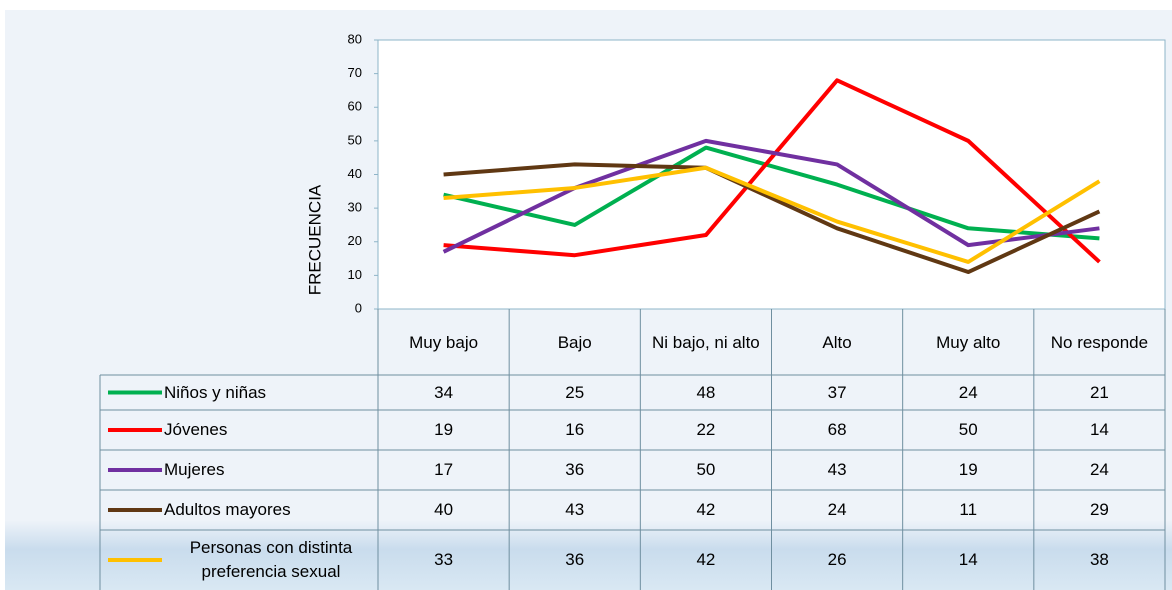  Describe the element at coordinates (1099, 342) in the screenshot. I see `x-tick-label: No responde` at that location.